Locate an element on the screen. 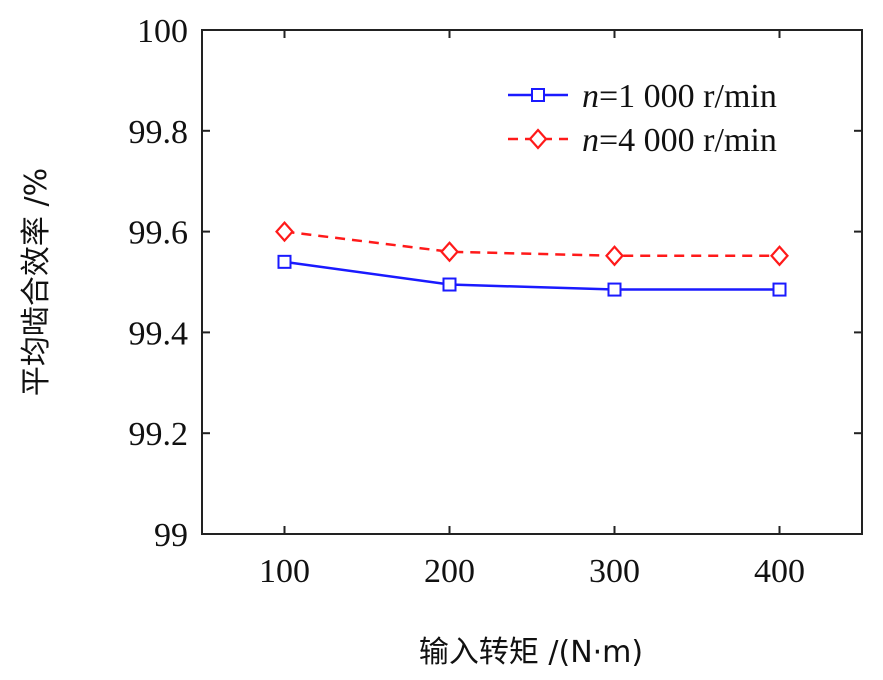 The image size is (883, 680). x-tick-label: 400 is located at coordinates (779, 571).